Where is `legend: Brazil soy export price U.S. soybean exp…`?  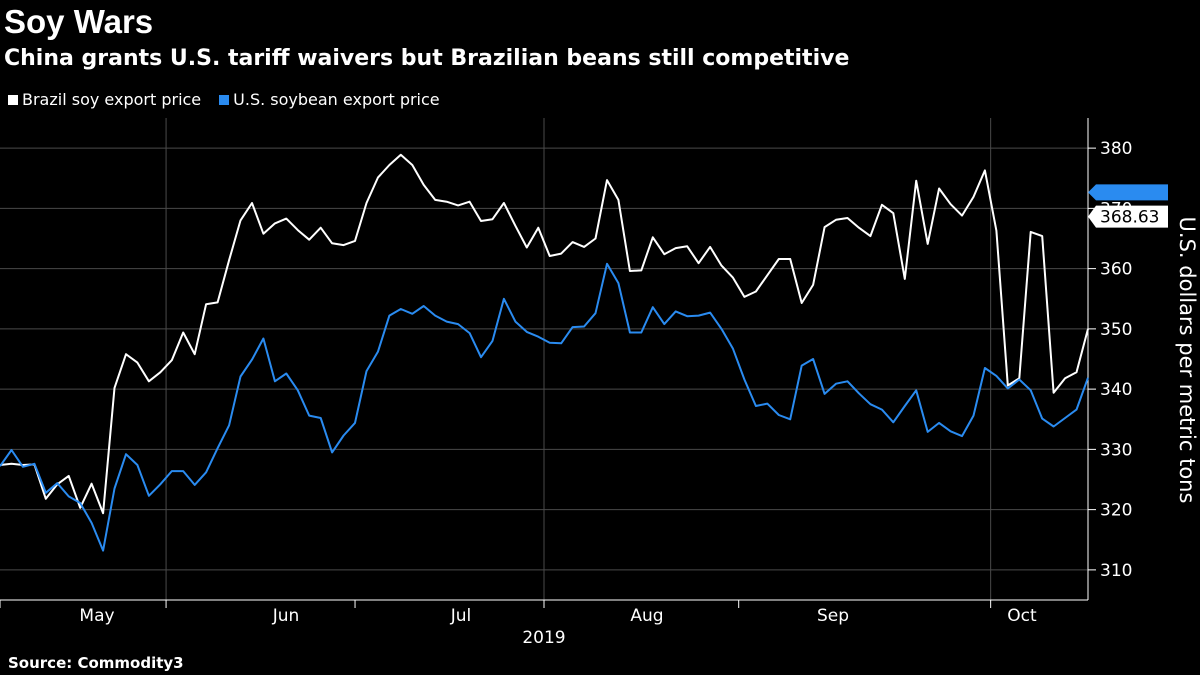 legend: Brazil soy export price U.S. soybean exp… is located at coordinates (224, 99).